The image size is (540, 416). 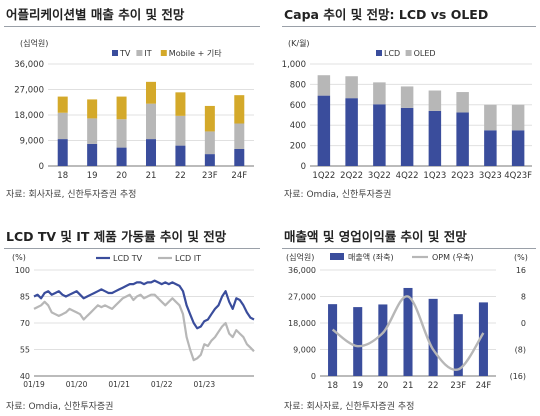 I want to click on x-tick-label: 1Q23, so click(x=434, y=176).